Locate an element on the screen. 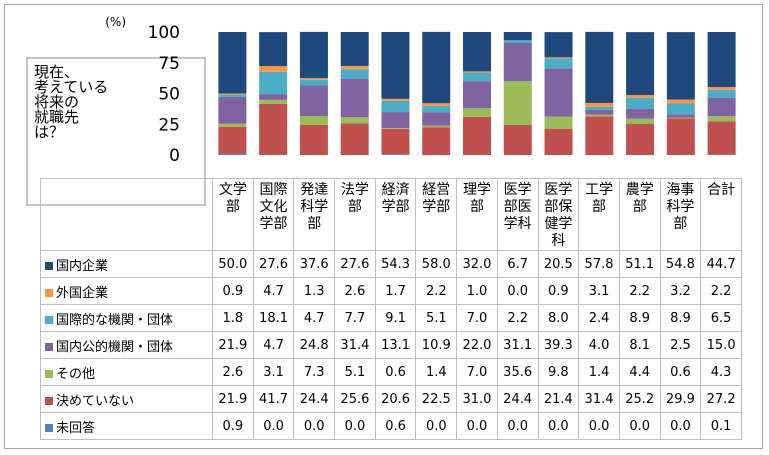 The width and height of the screenshot is (769, 455). value-cell: 31.4 is located at coordinates (355, 345).